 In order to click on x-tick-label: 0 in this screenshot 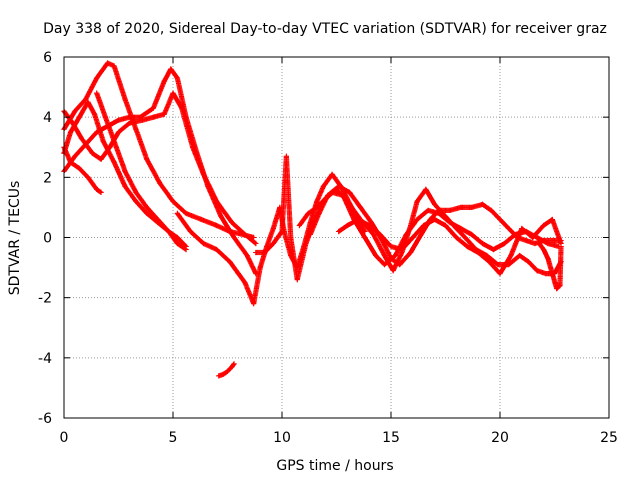, I will do `click(64, 438)`.